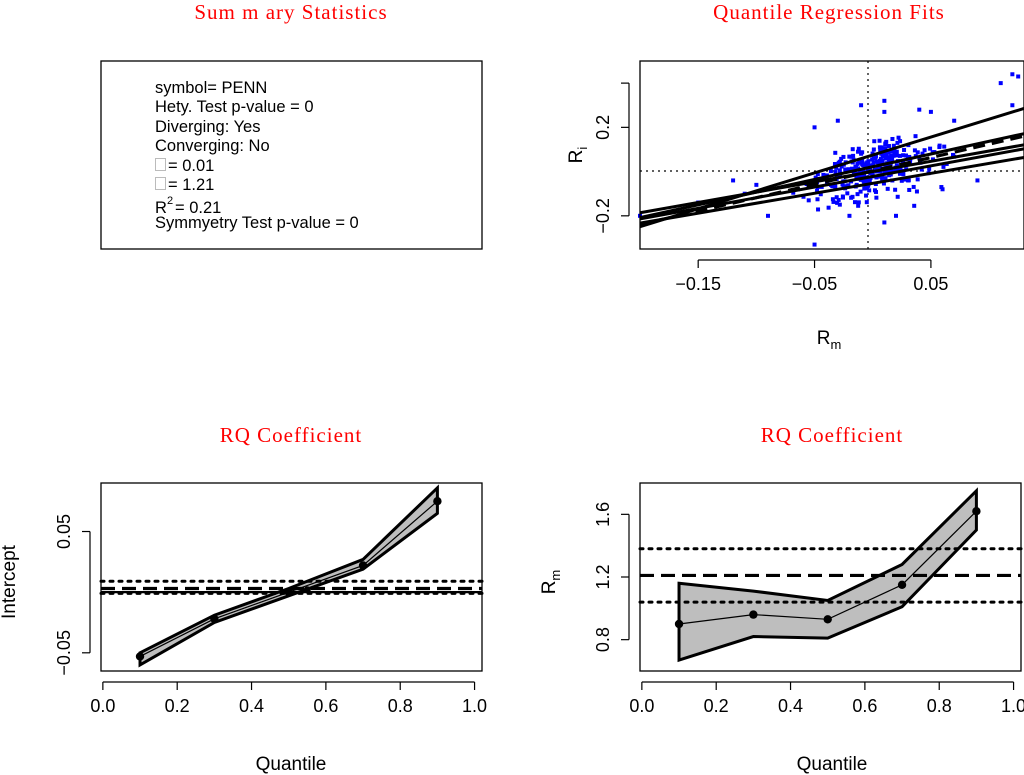 The height and width of the screenshot is (775, 1024). I want to click on qr-x-label-sub: m, so click(835, 344).